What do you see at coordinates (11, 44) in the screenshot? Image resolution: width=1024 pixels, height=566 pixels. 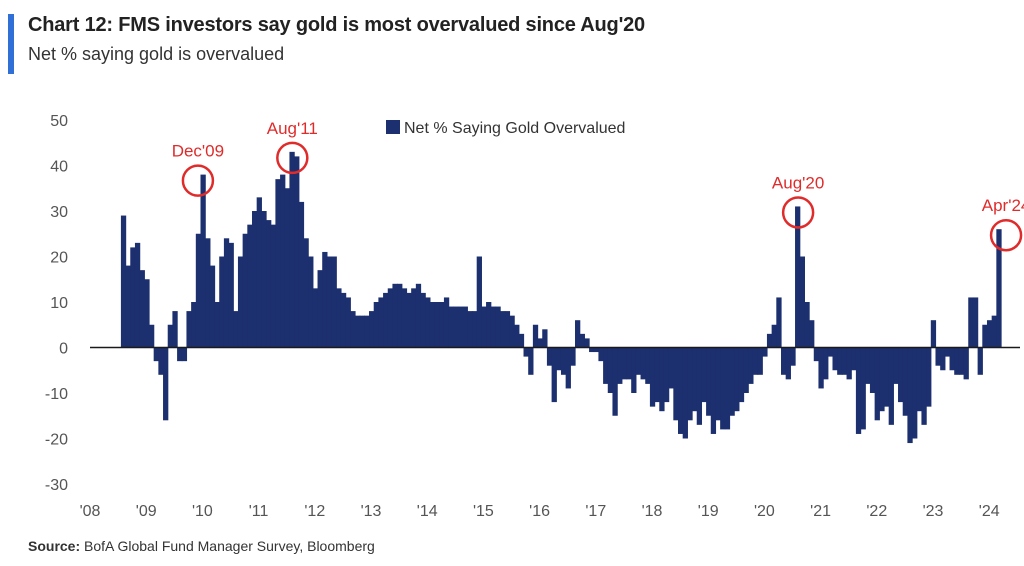 I see `title-accent-bar` at bounding box center [11, 44].